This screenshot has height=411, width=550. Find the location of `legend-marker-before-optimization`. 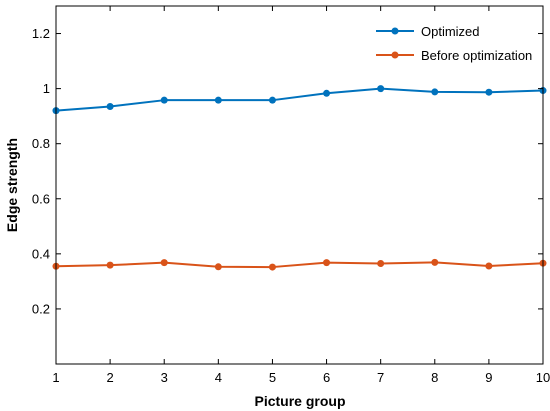

legend-marker-before-optimization is located at coordinates (395, 55).